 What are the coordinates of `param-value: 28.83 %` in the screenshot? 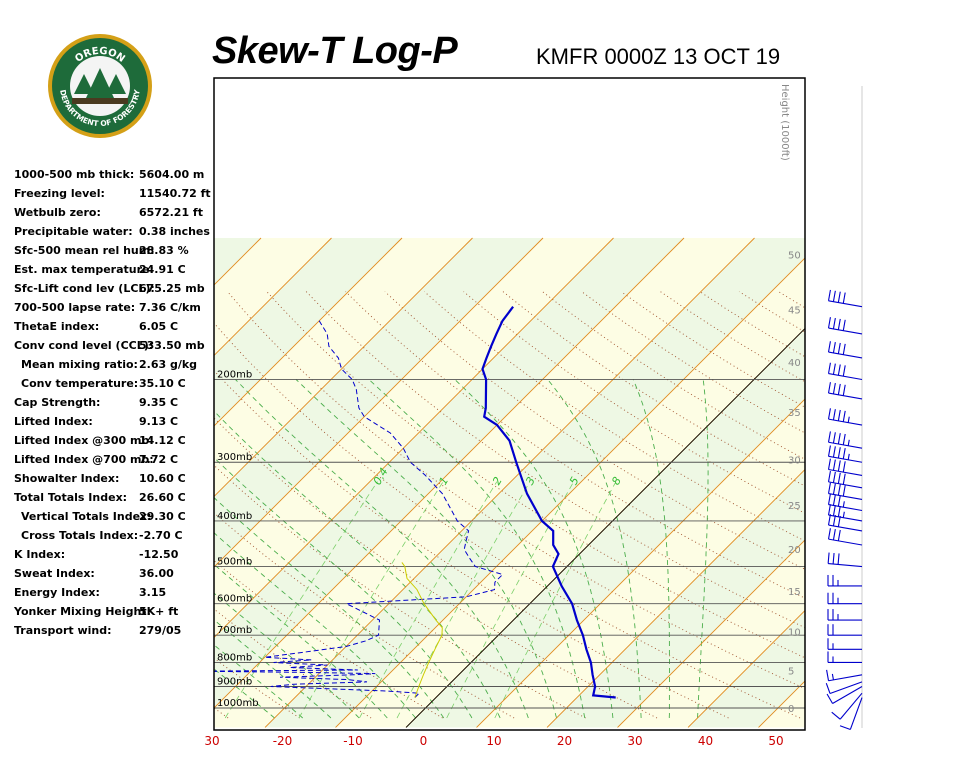 It's located at (164, 250).